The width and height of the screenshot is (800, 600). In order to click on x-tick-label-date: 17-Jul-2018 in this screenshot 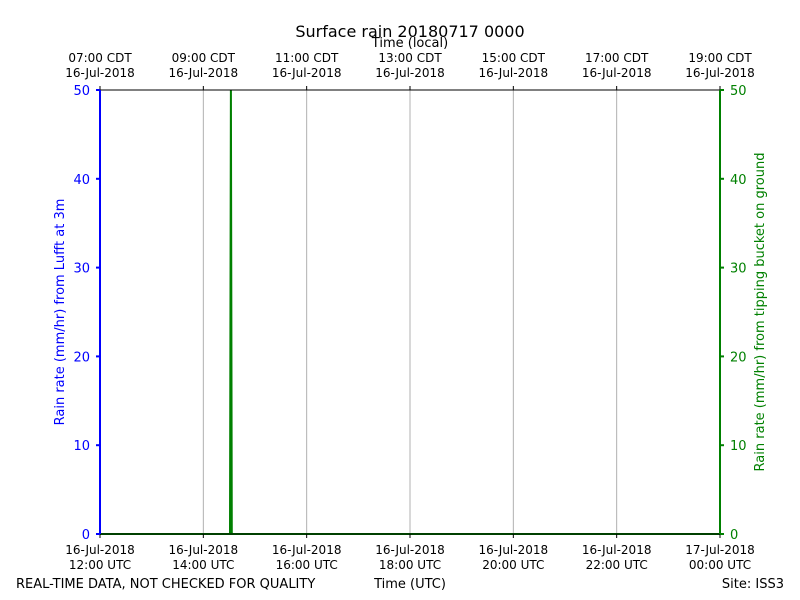, I will do `click(720, 550)`.